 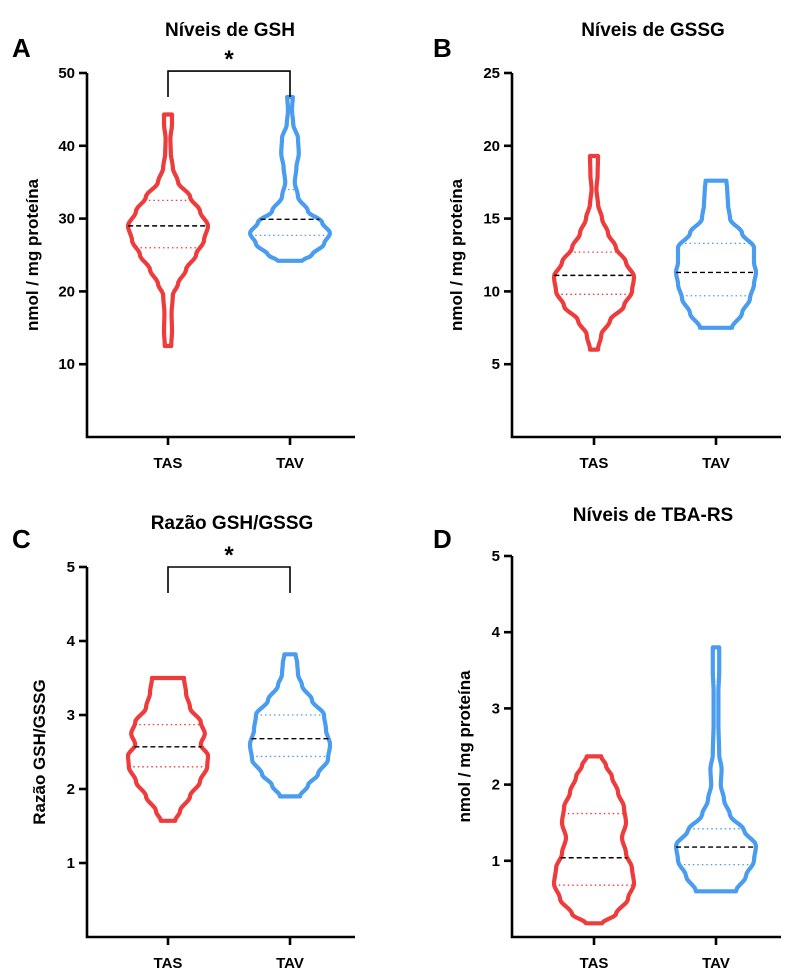 I want to click on panel-title: Níveis de GSH, so click(x=230, y=30).